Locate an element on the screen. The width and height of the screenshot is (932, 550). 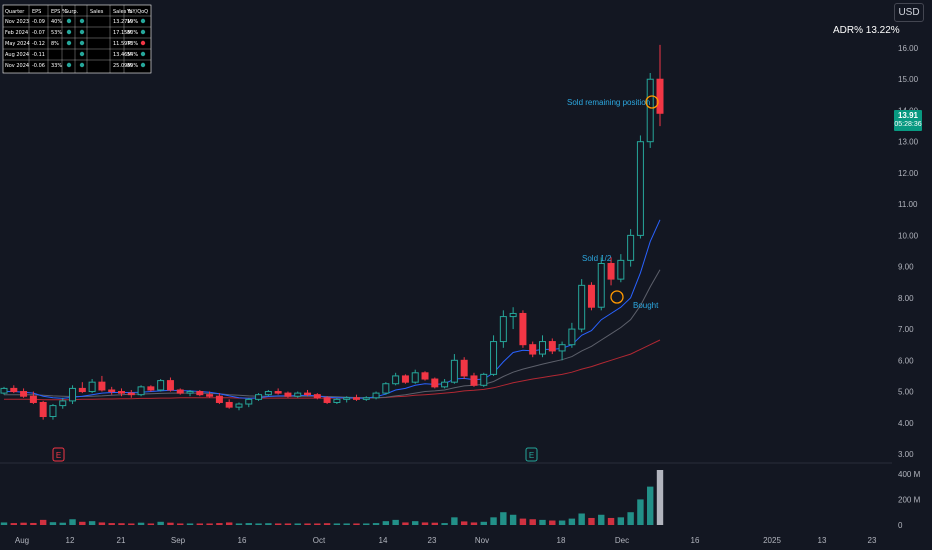
table-header: Quarter is located at coordinates (15, 12).